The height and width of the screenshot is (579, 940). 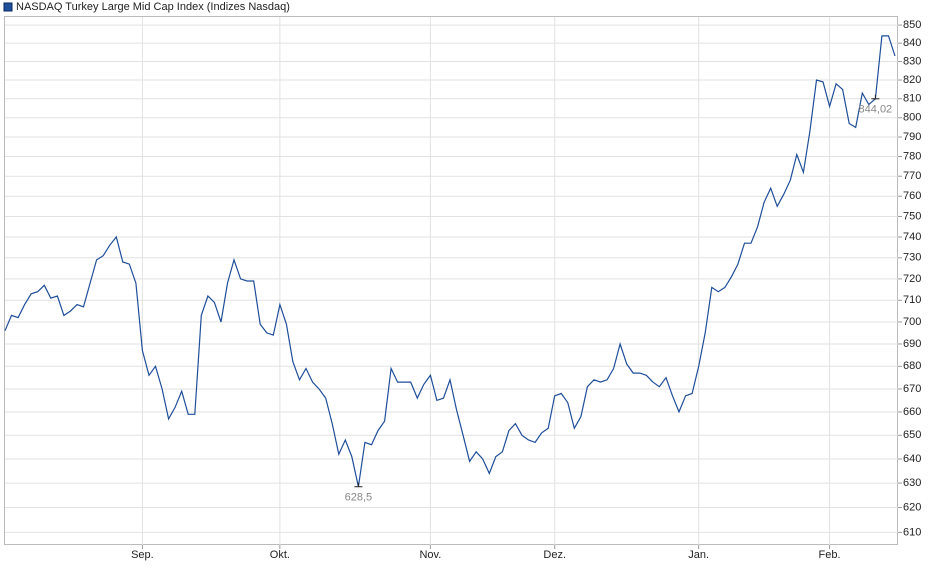 What do you see at coordinates (698, 555) in the screenshot?
I see `x-tick-label: Jan.` at bounding box center [698, 555].